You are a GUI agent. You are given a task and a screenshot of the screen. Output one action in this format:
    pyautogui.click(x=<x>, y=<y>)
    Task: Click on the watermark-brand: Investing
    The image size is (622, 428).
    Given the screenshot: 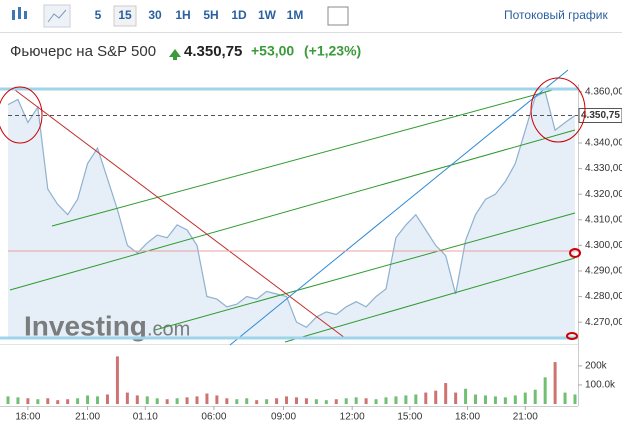 What is the action you would take?
    pyautogui.click(x=85, y=325)
    